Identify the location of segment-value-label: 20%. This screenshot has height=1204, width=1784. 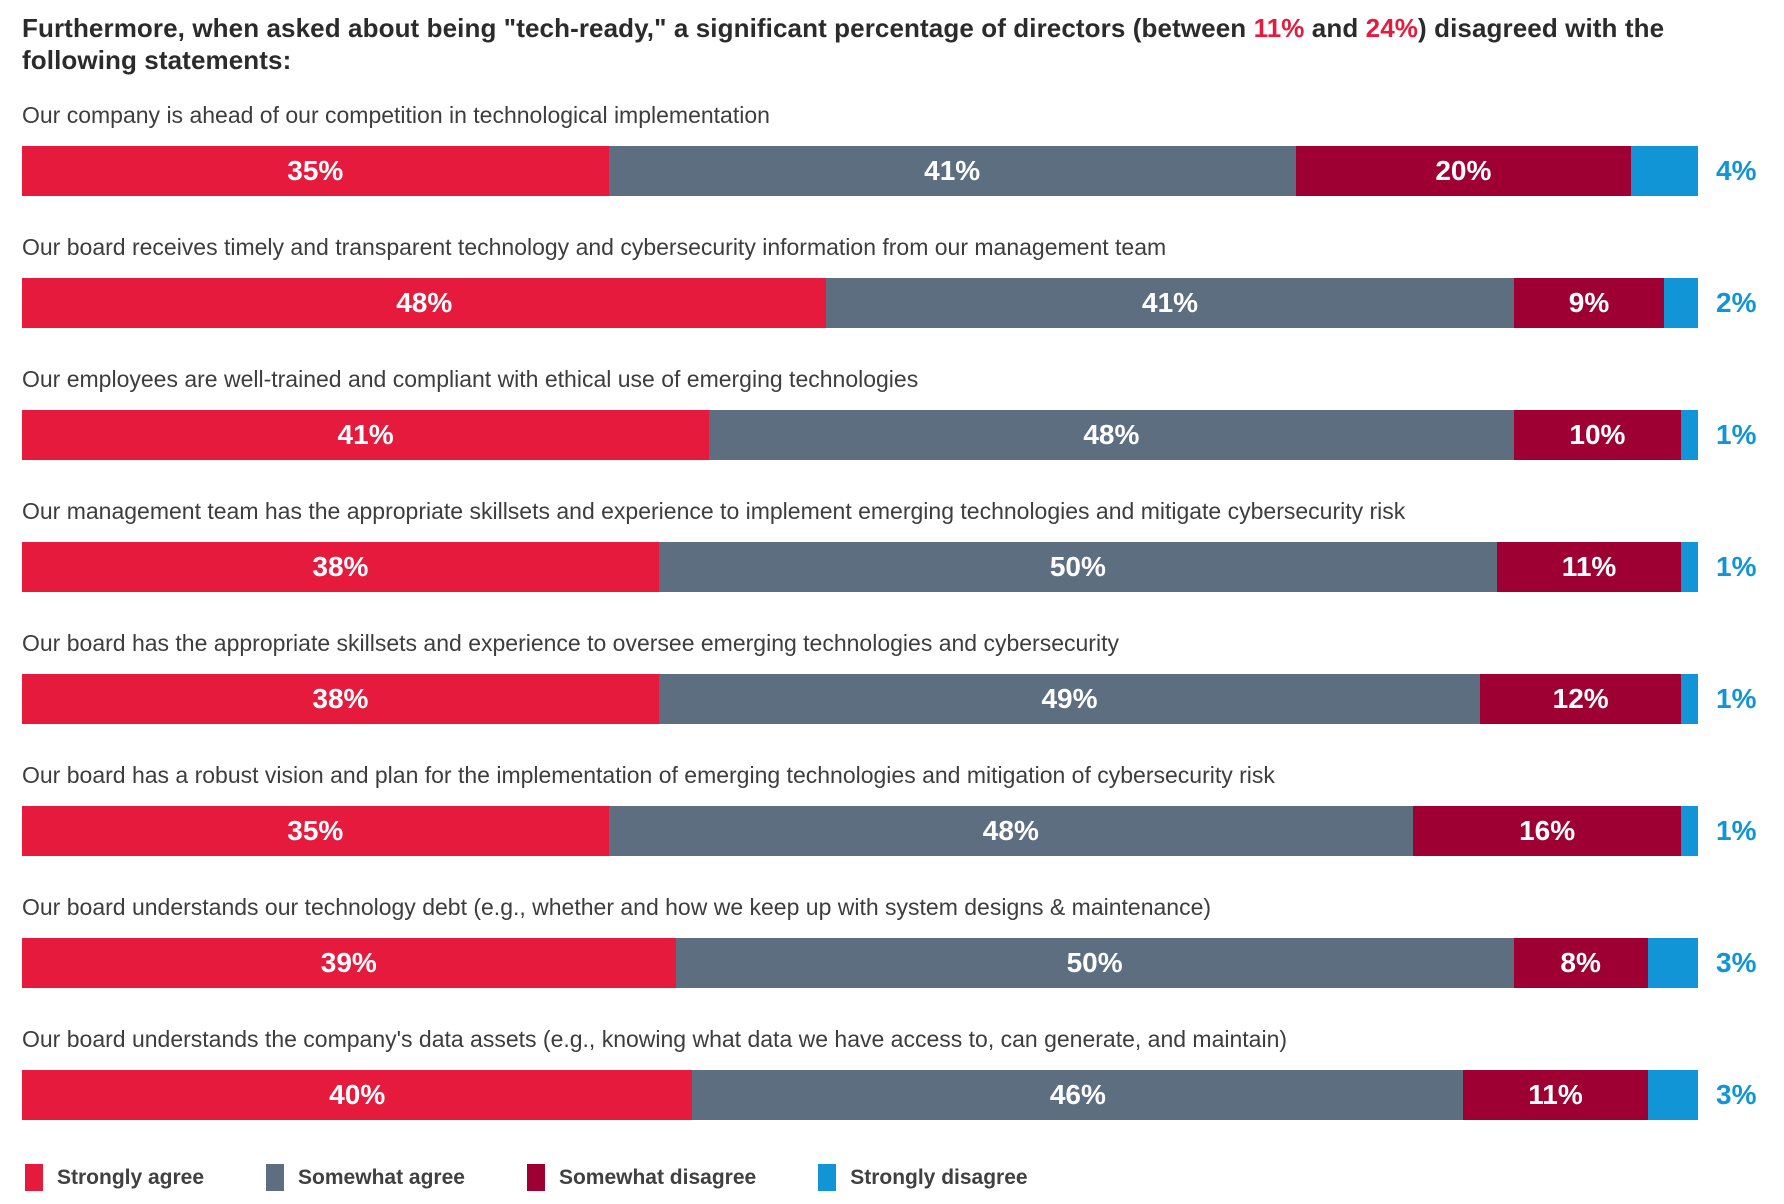
(1463, 170).